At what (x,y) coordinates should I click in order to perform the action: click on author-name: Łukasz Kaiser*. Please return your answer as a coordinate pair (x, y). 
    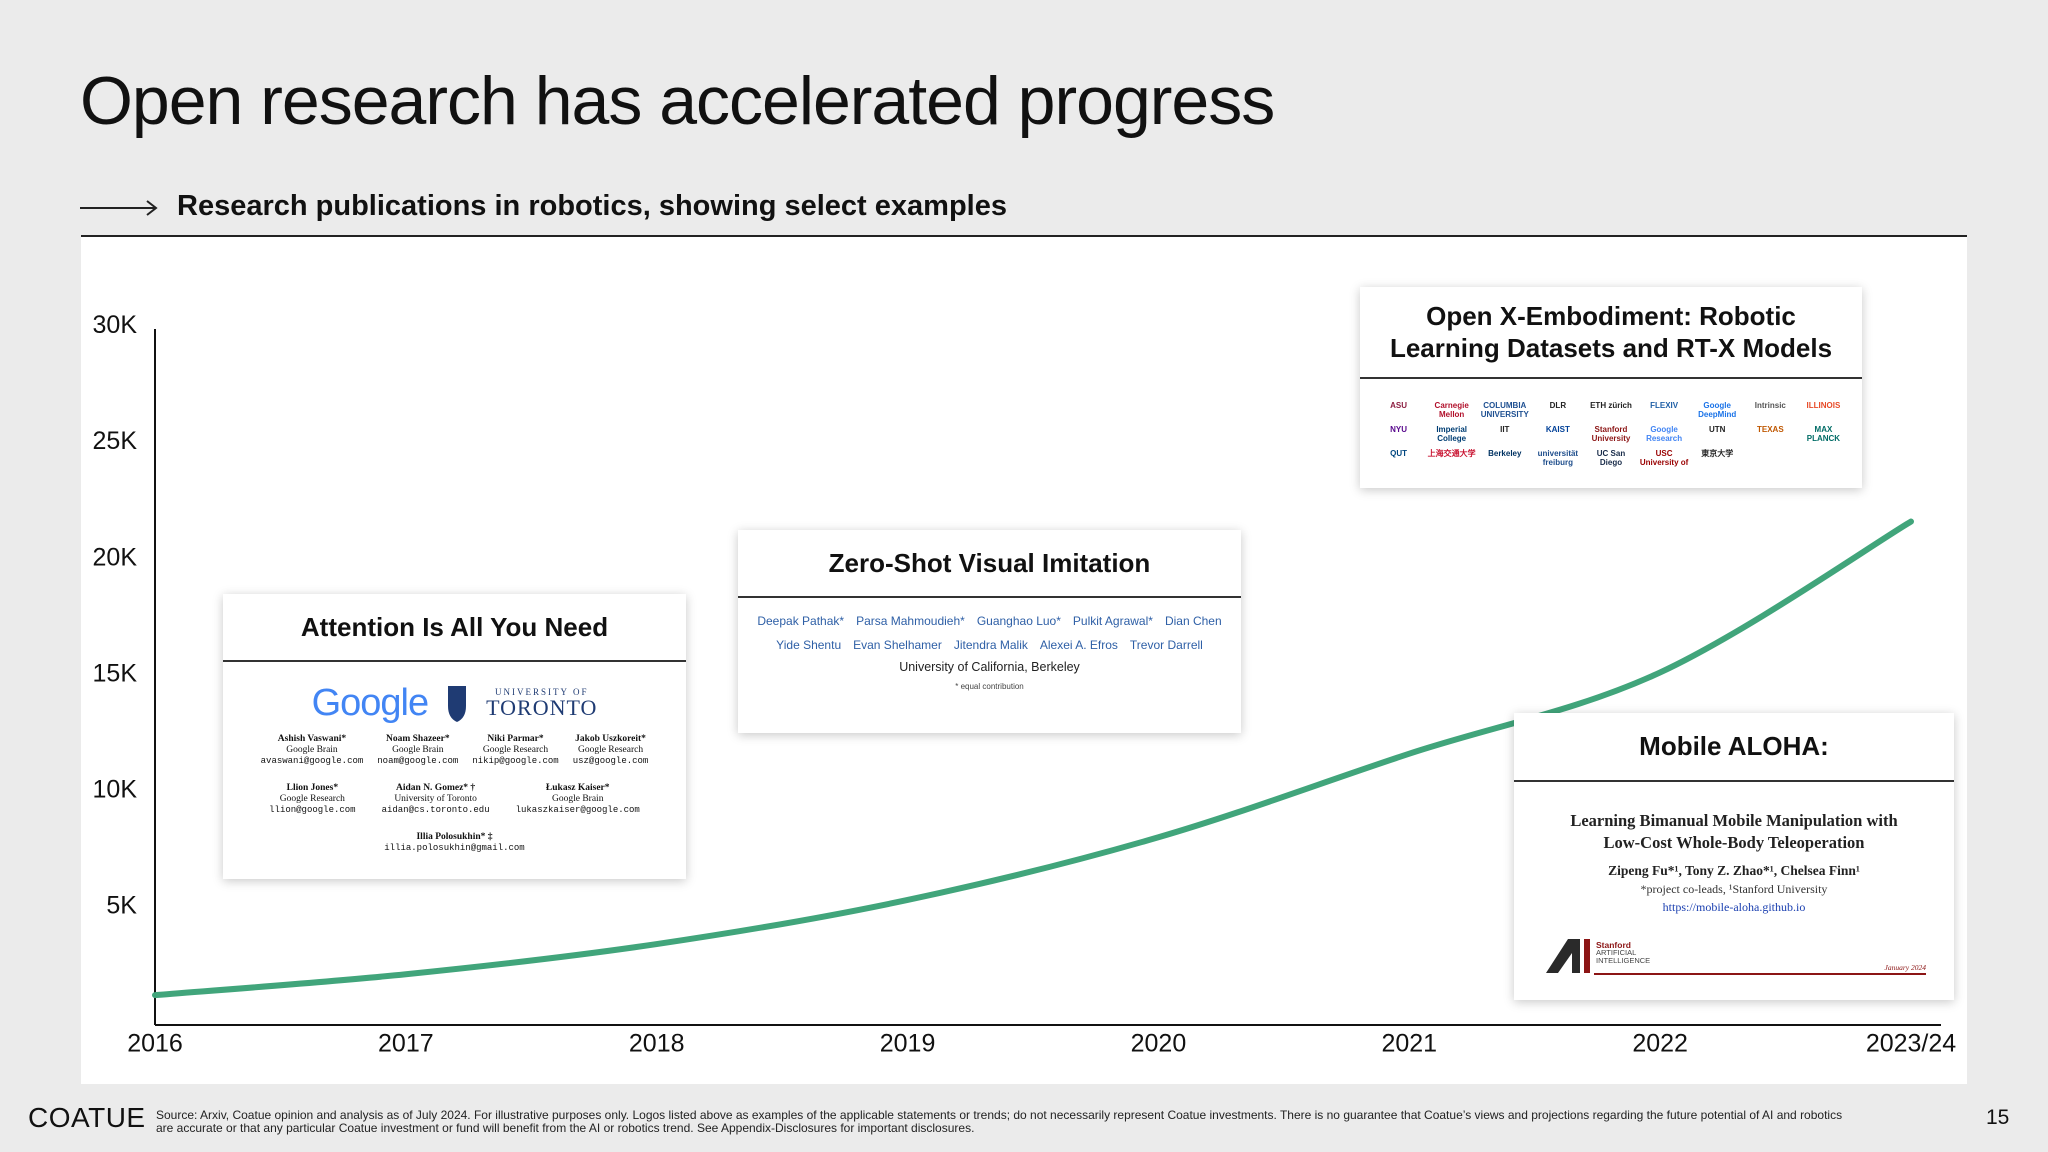
    Looking at the image, I should click on (577, 788).